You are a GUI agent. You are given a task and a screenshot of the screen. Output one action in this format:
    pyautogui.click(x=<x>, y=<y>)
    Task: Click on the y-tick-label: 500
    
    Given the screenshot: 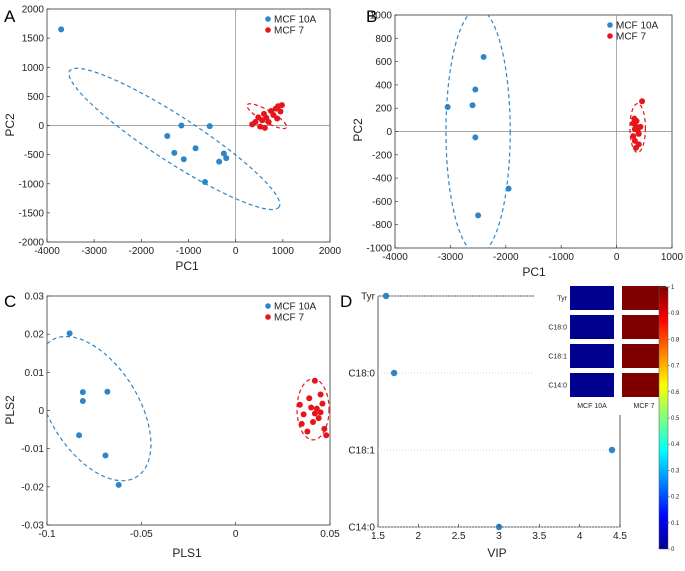 What is the action you would take?
    pyautogui.click(x=35, y=97)
    